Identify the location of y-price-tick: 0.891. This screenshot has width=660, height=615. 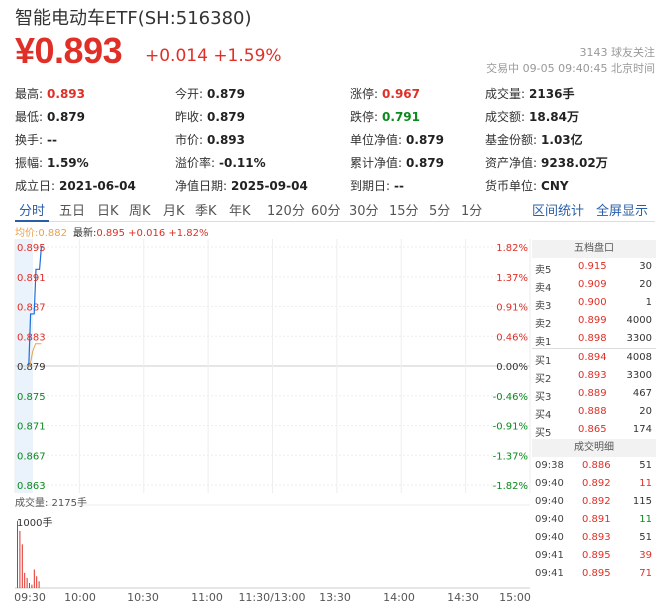
(31, 278).